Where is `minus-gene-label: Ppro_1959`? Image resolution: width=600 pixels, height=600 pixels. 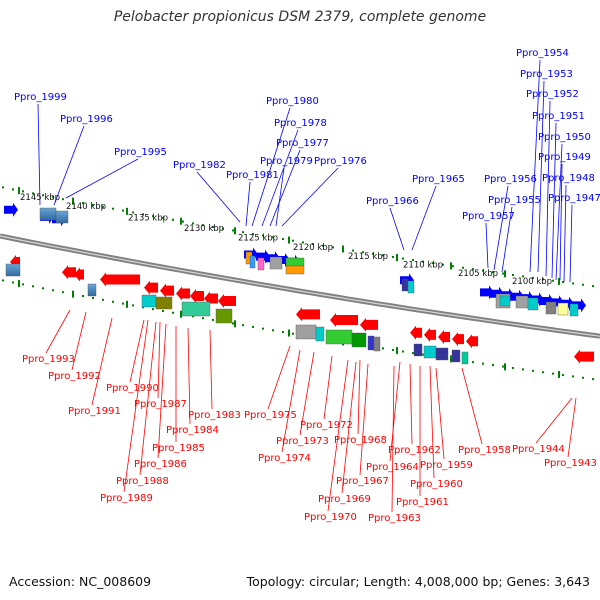 minus-gene-label: Ppro_1959 is located at coordinates (446, 465).